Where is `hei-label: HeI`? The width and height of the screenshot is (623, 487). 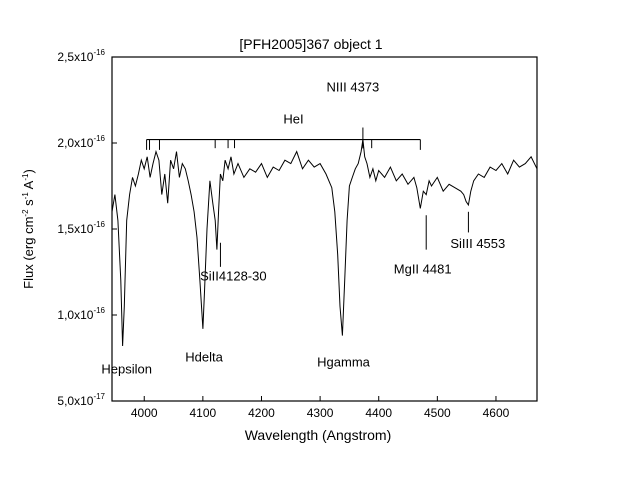
hei-label: HeI is located at coordinates (293, 119).